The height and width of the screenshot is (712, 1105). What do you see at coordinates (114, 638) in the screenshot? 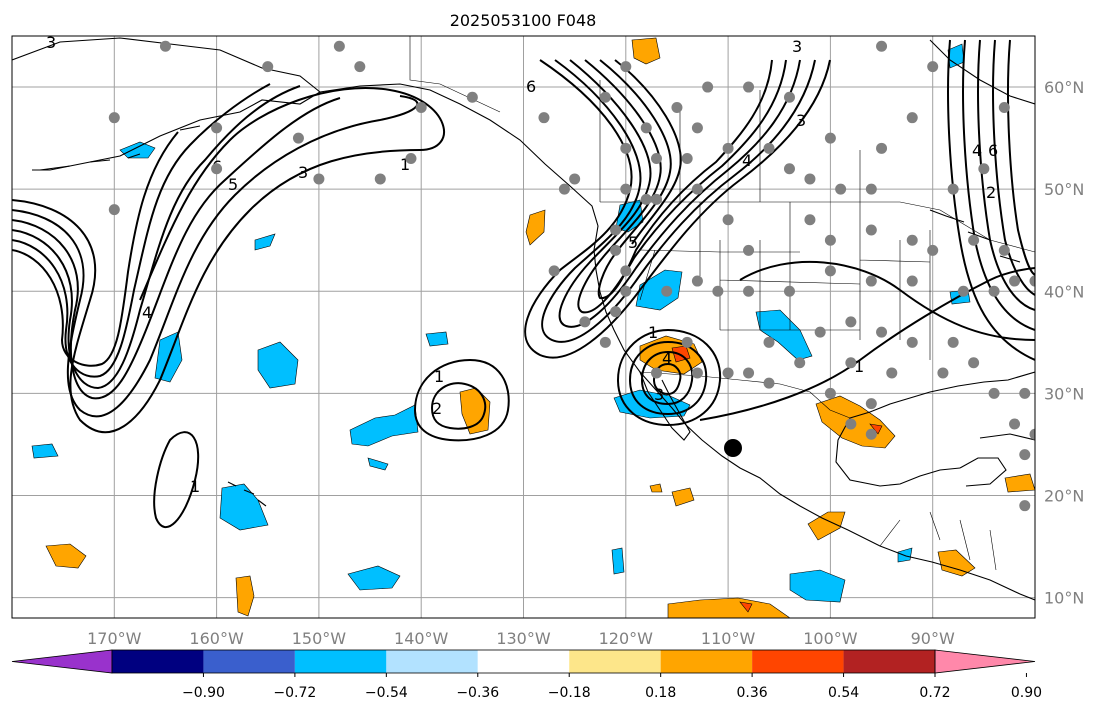
I see `longitude-tick-label: 170°W` at bounding box center [114, 638].